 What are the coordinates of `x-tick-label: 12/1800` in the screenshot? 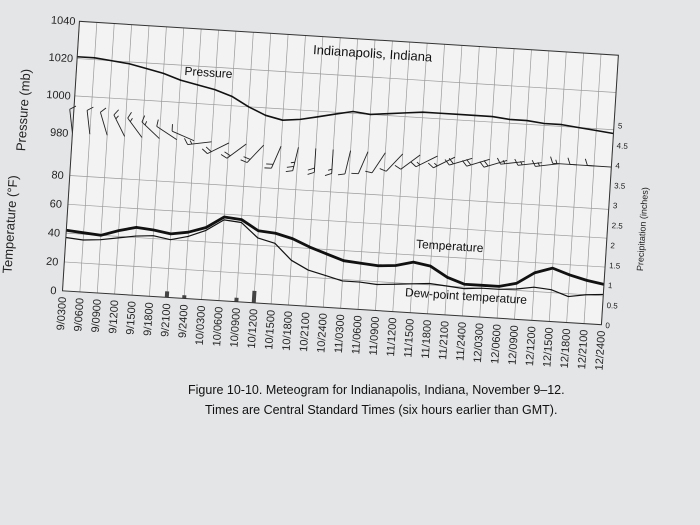 It's located at (566, 348).